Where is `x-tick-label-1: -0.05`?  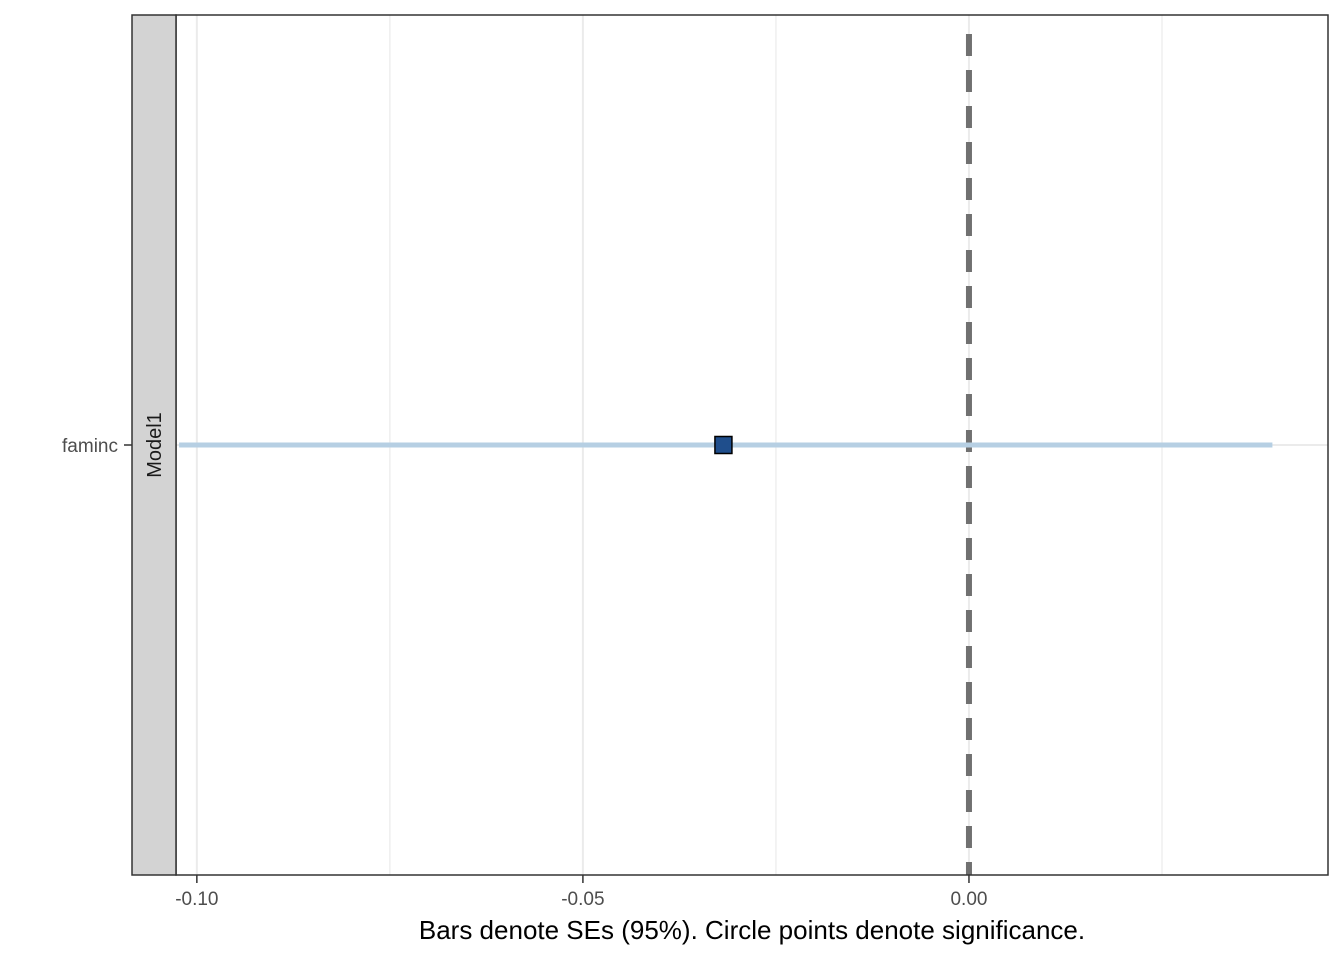 x-tick-label-1: -0.05 is located at coordinates (582, 899).